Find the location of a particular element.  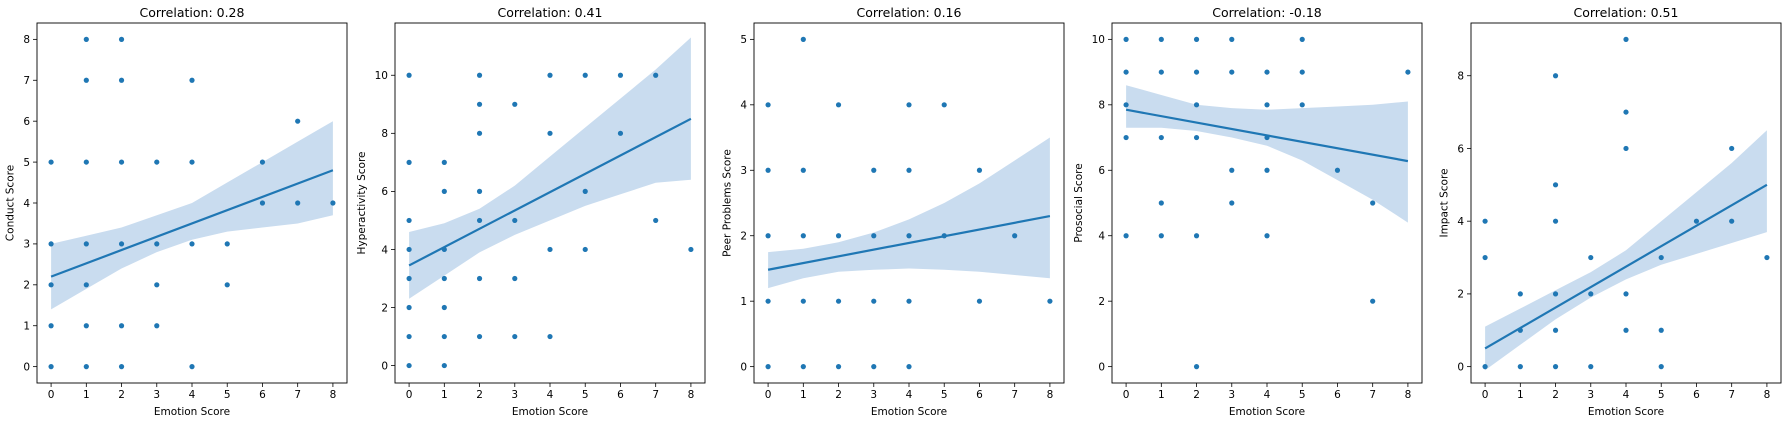

chart-title: Correlation: 0.28 is located at coordinates (192, 12).